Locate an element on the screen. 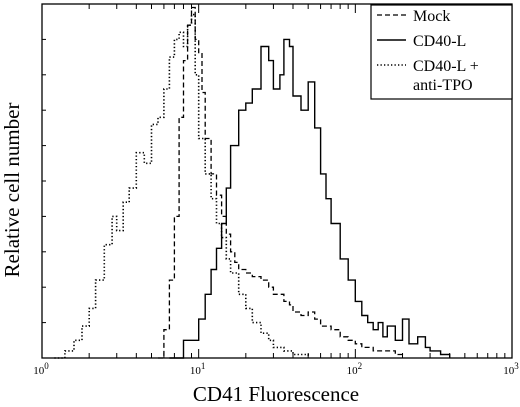 Image resolution: width=520 pixels, height=407 pixels. x-tick-label: 10¹ is located at coordinates (198, 369).